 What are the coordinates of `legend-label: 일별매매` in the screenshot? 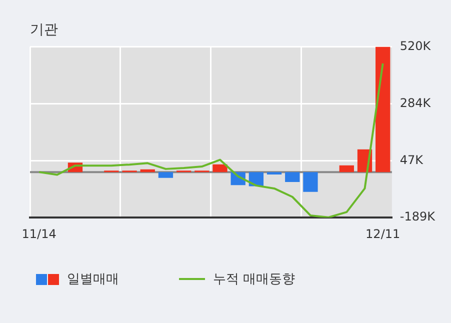 It's located at (93, 279).